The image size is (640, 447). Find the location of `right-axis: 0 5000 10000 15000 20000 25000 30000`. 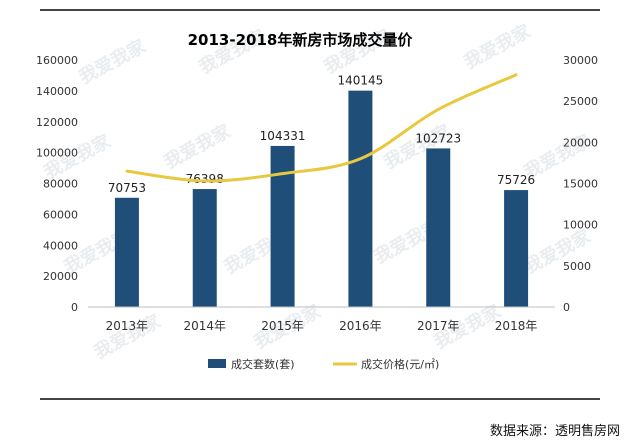

right-axis: 0 5000 10000 15000 20000 25000 30000 is located at coordinates (580, 184).